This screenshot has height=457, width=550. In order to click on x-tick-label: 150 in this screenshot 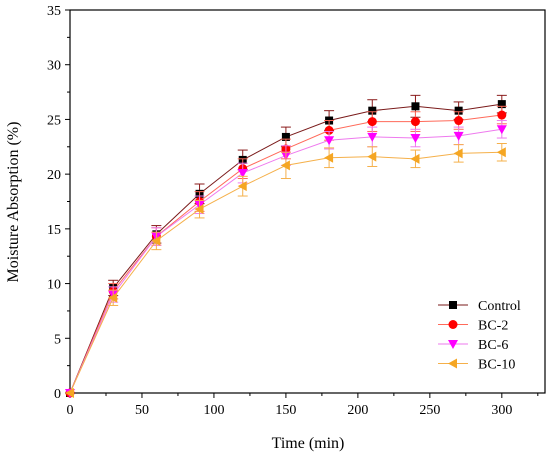, I will do `click(285, 410)`.